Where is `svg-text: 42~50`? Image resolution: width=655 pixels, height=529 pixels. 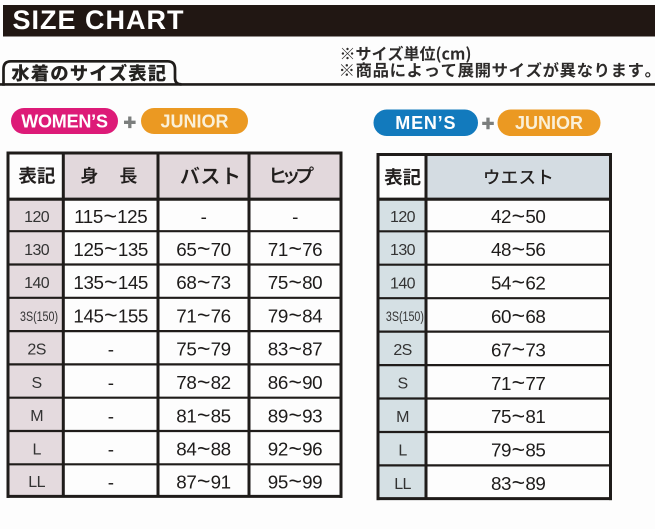 svg-text: 42~50 is located at coordinates (518, 216).